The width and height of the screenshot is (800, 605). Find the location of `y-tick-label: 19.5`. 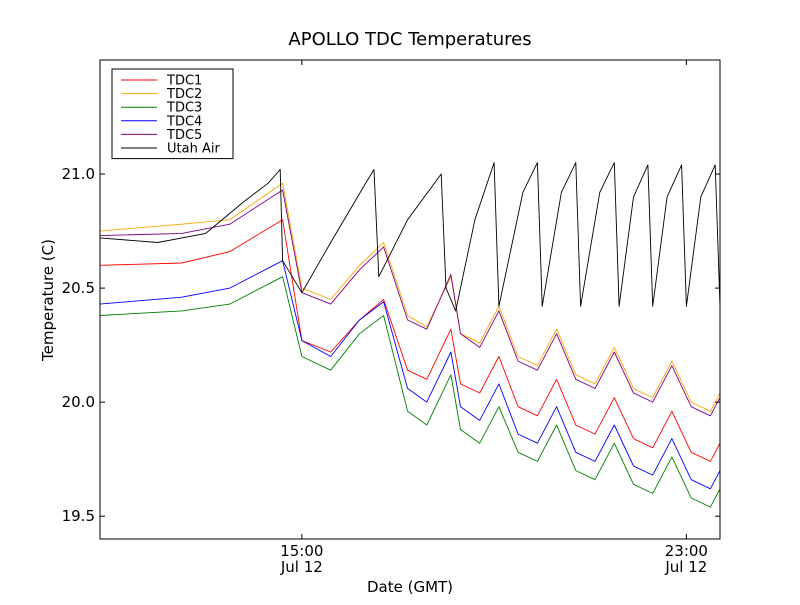

y-tick-label: 19.5 is located at coordinates (78, 516).